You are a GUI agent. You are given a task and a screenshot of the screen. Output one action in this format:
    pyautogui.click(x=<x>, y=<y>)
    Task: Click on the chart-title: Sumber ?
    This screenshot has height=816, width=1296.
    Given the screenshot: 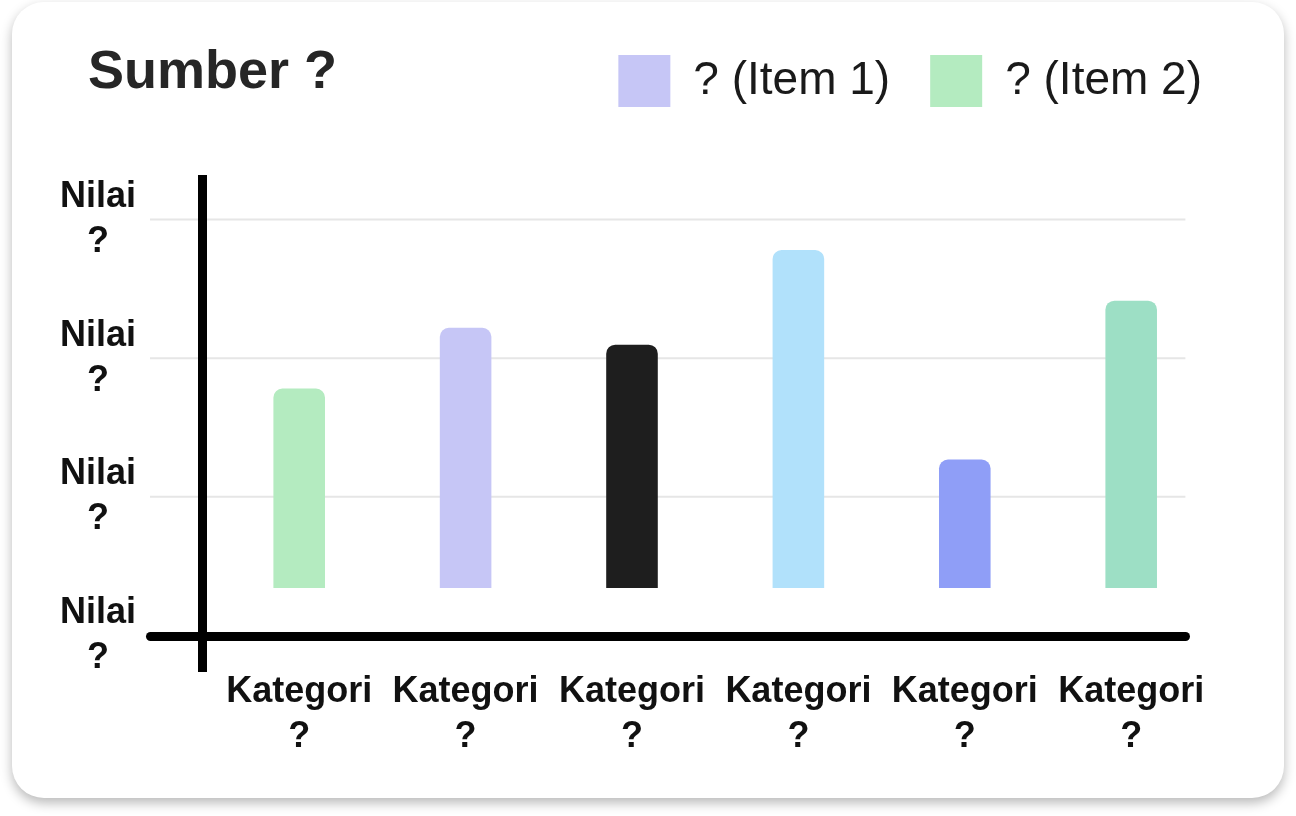 What is the action you would take?
    pyautogui.click(x=213, y=69)
    